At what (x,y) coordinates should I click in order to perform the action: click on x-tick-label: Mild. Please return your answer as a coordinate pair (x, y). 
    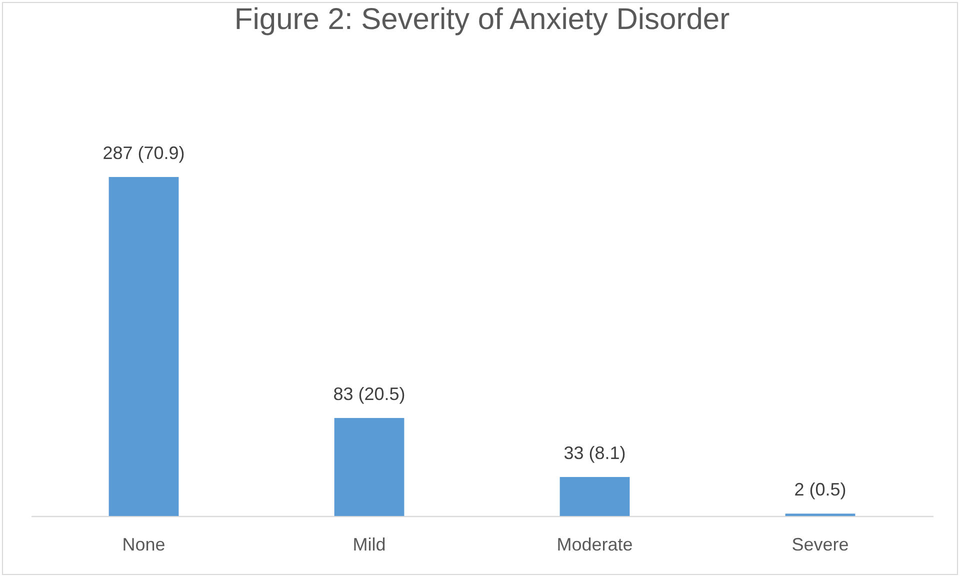
    Looking at the image, I should click on (369, 544).